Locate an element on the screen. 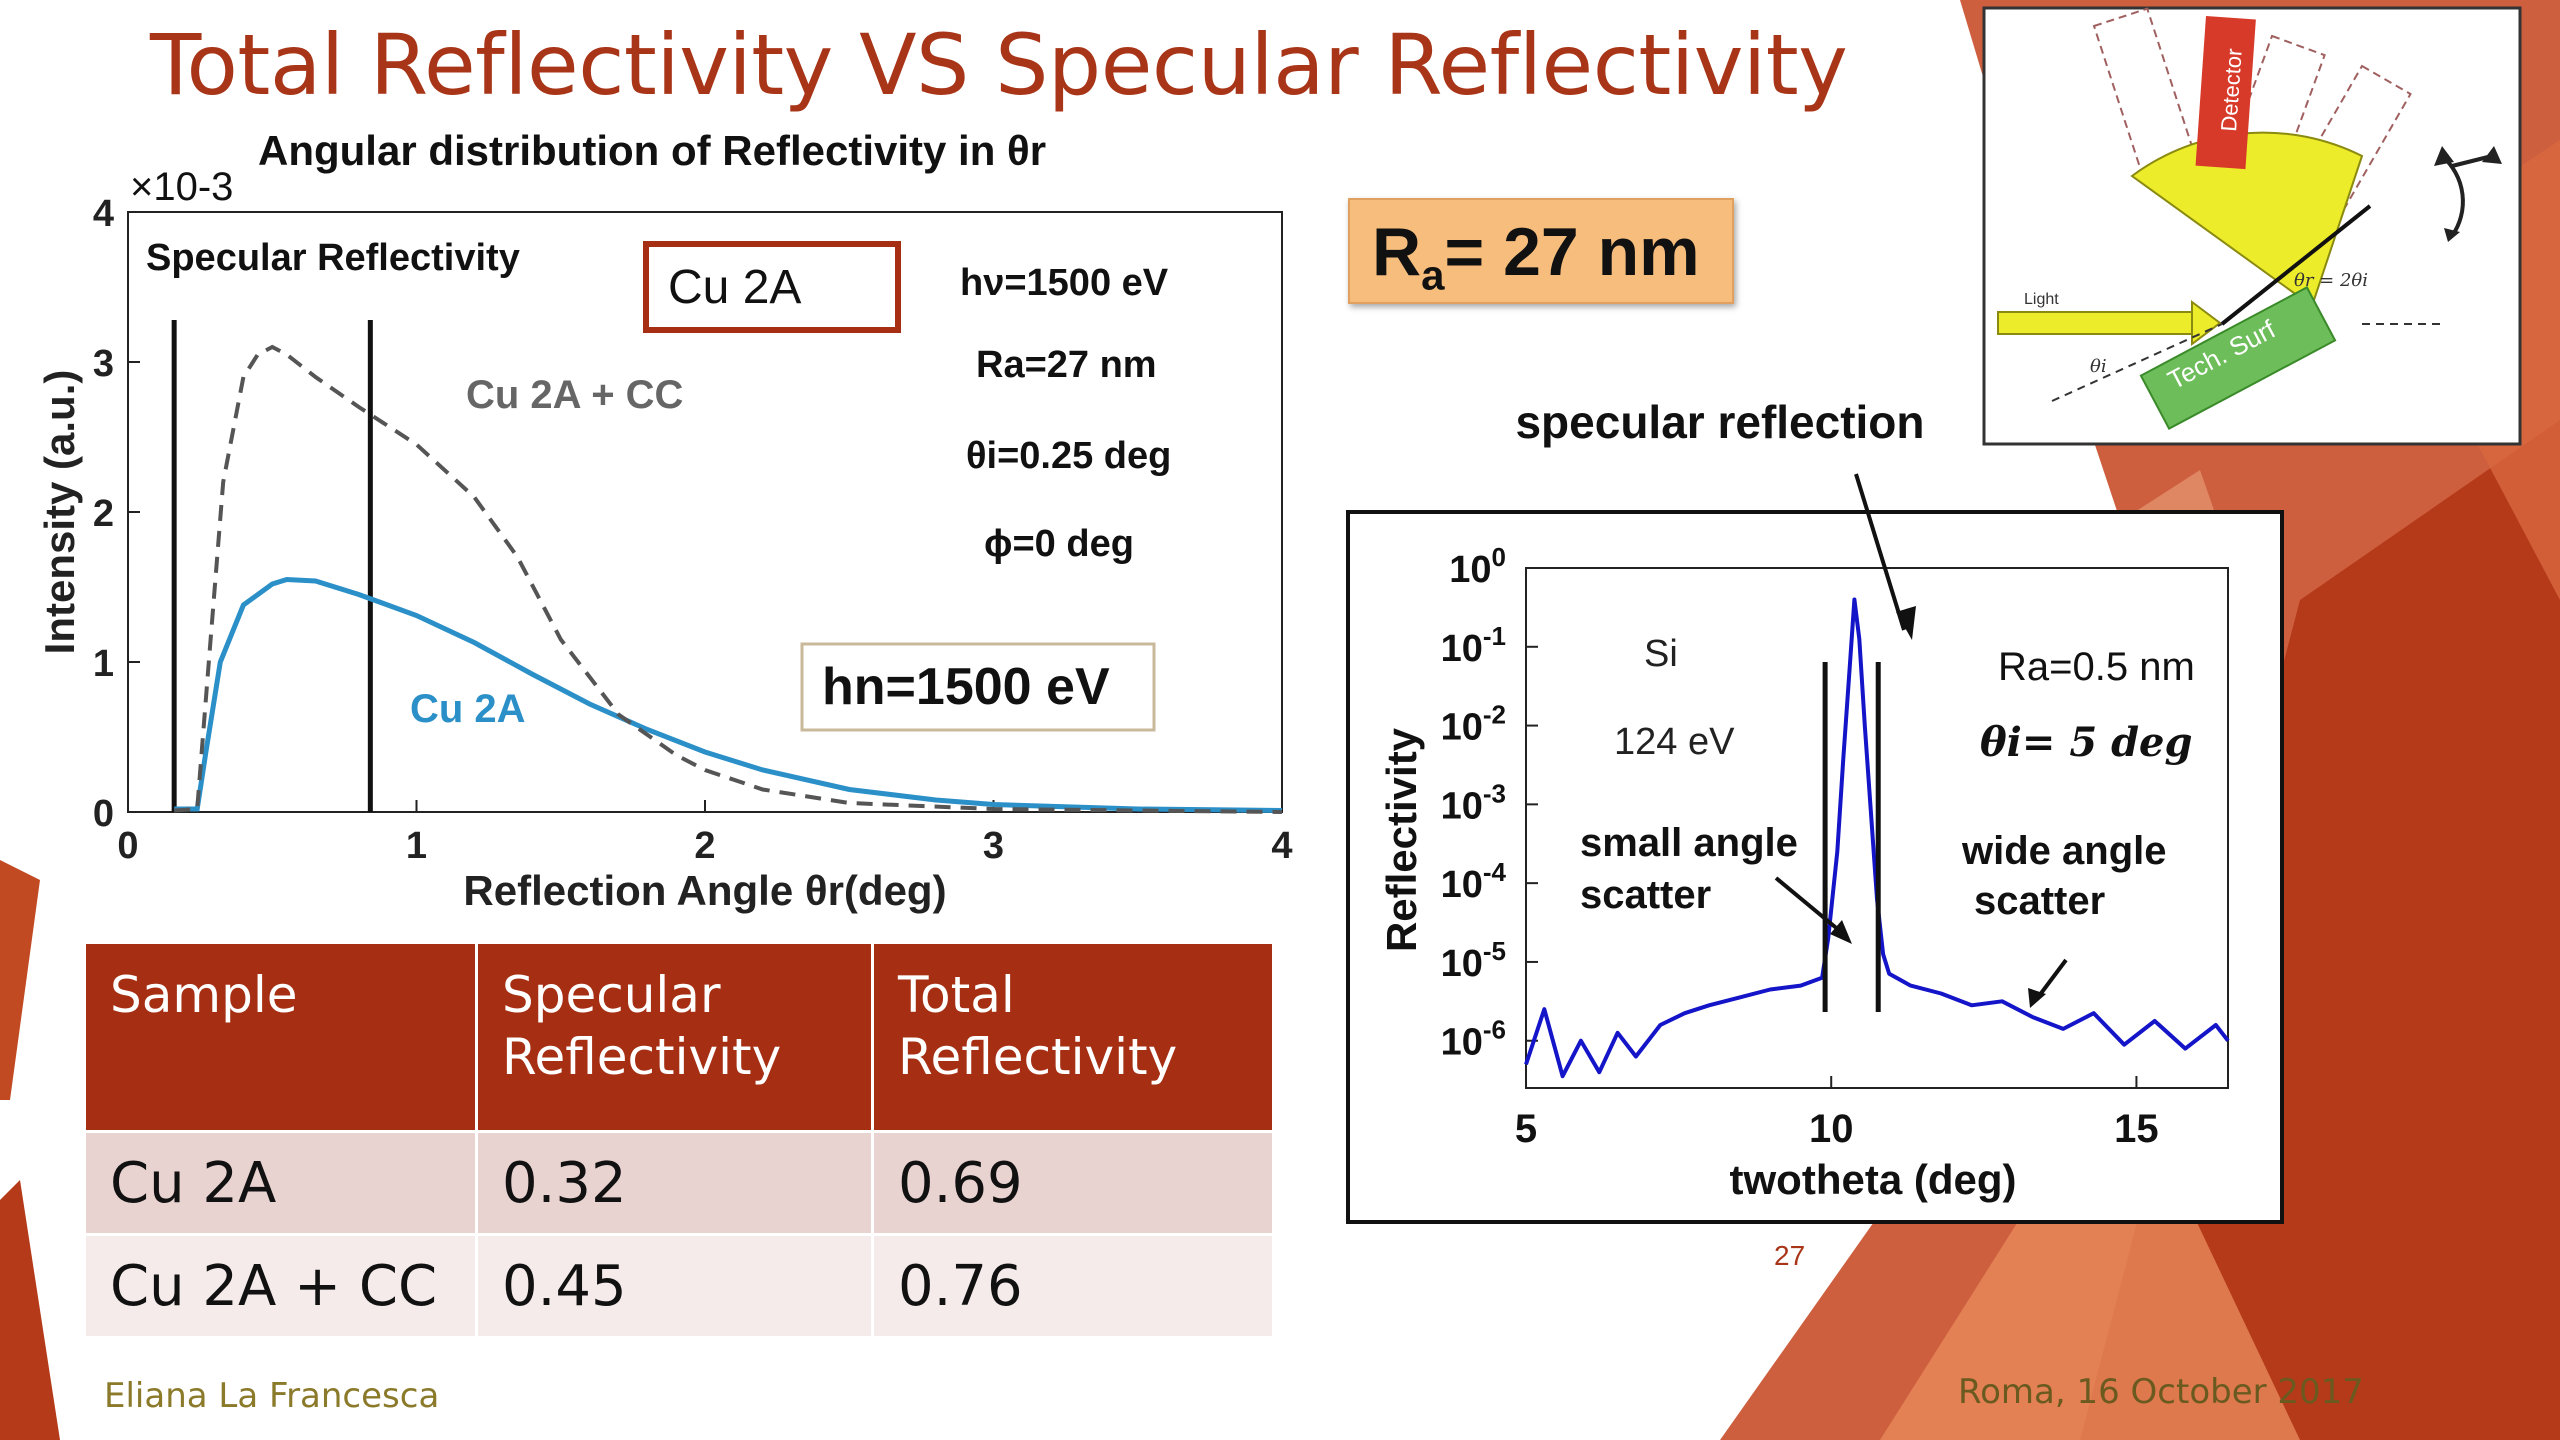  reflection-geometry-diagram: Detector Tech. Surf Light θr = 2θi θi is located at coordinates (2252, 226).